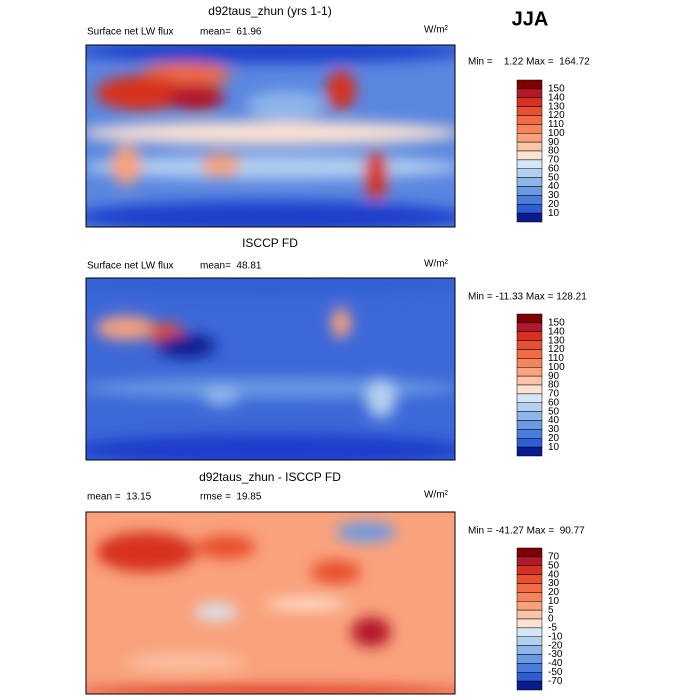  I want to click on colorbar-label: -5, so click(552, 628).